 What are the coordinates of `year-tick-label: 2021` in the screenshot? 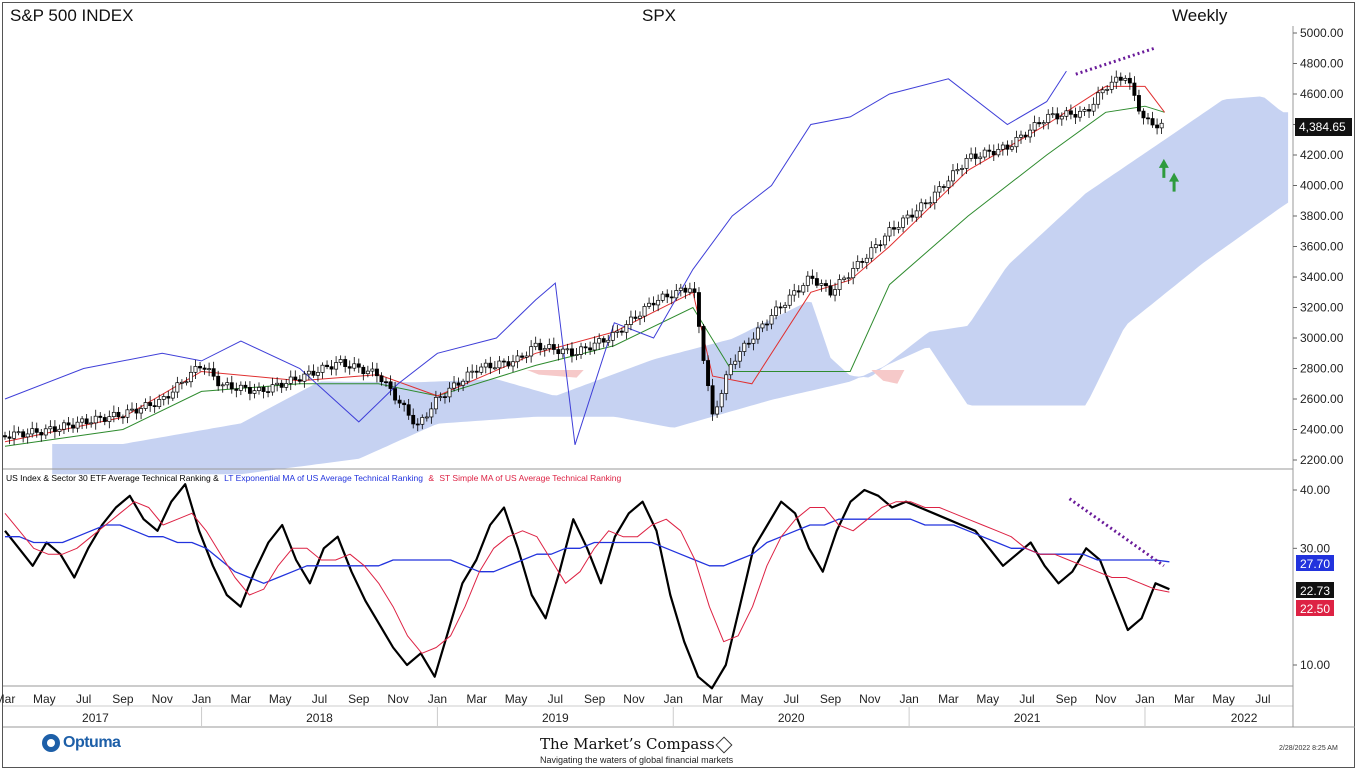 It's located at (1027, 718).